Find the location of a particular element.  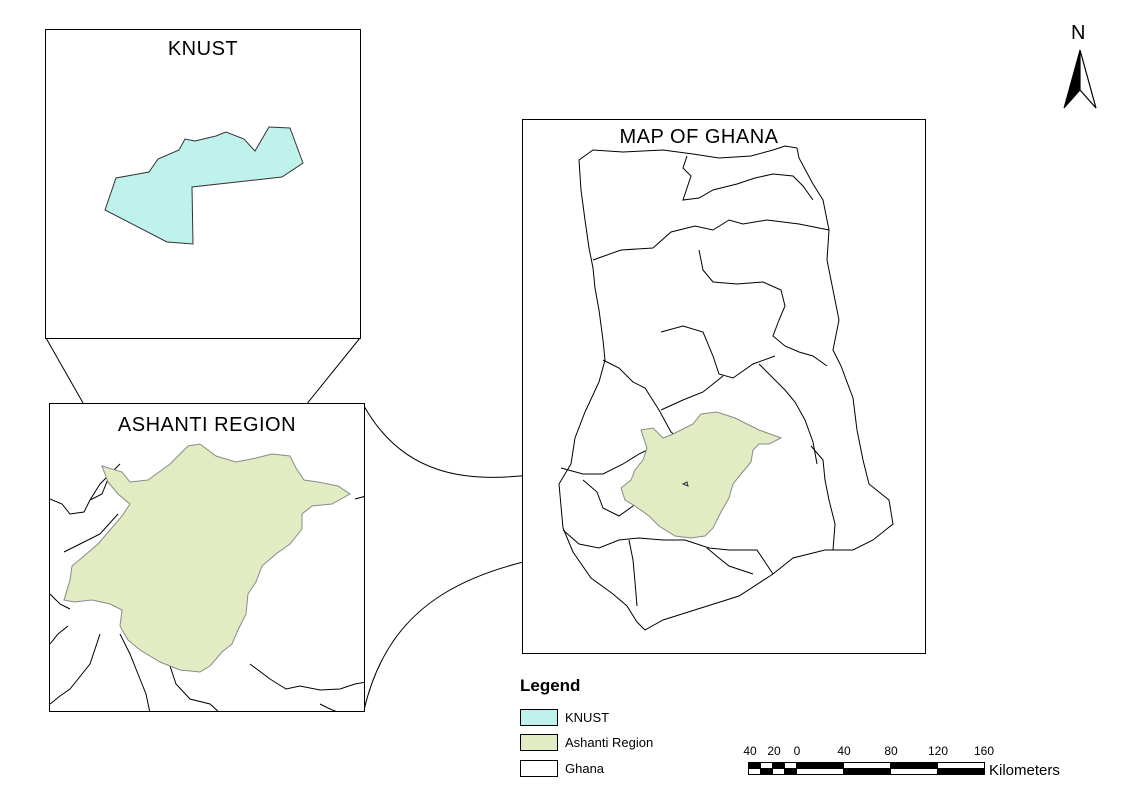

scale-tick-label: 0 is located at coordinates (797, 751).